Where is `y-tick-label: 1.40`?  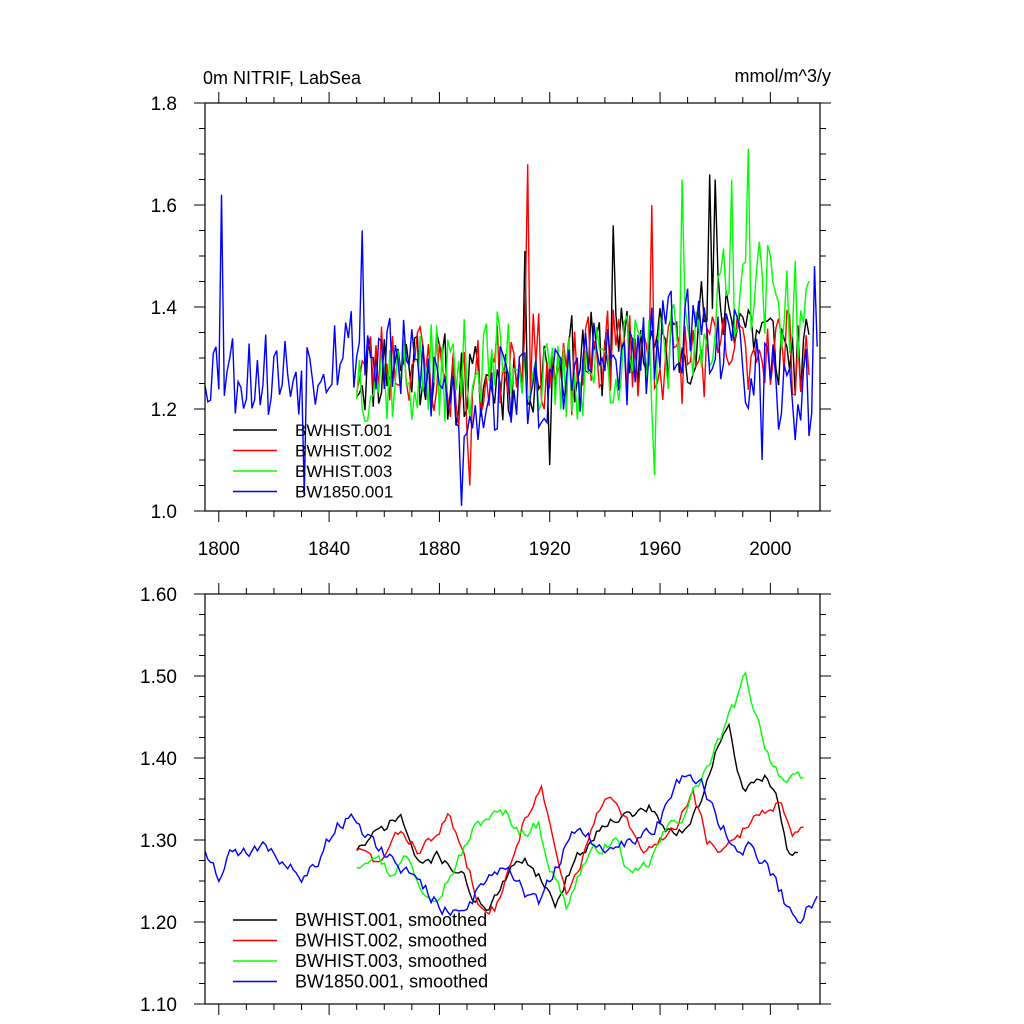 y-tick-label: 1.40 is located at coordinates (158, 759).